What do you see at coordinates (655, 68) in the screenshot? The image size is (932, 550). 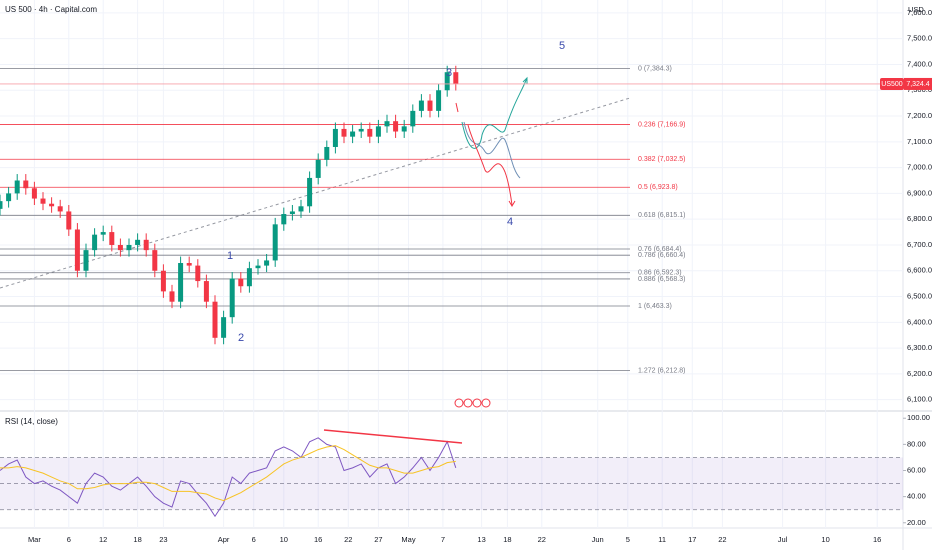 I see `fib-label: 0 (7,384.3)` at bounding box center [655, 68].